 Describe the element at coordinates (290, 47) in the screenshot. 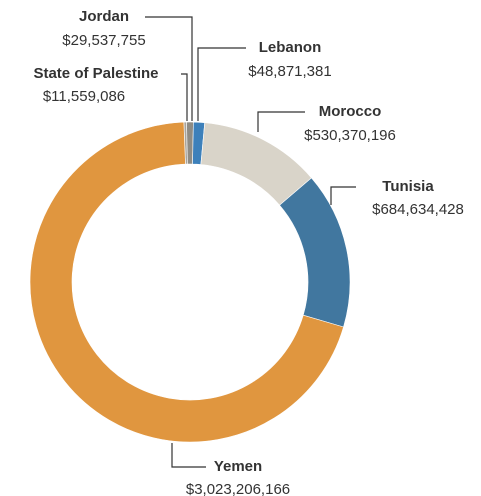

I see `slice-name: Lebanon` at that location.